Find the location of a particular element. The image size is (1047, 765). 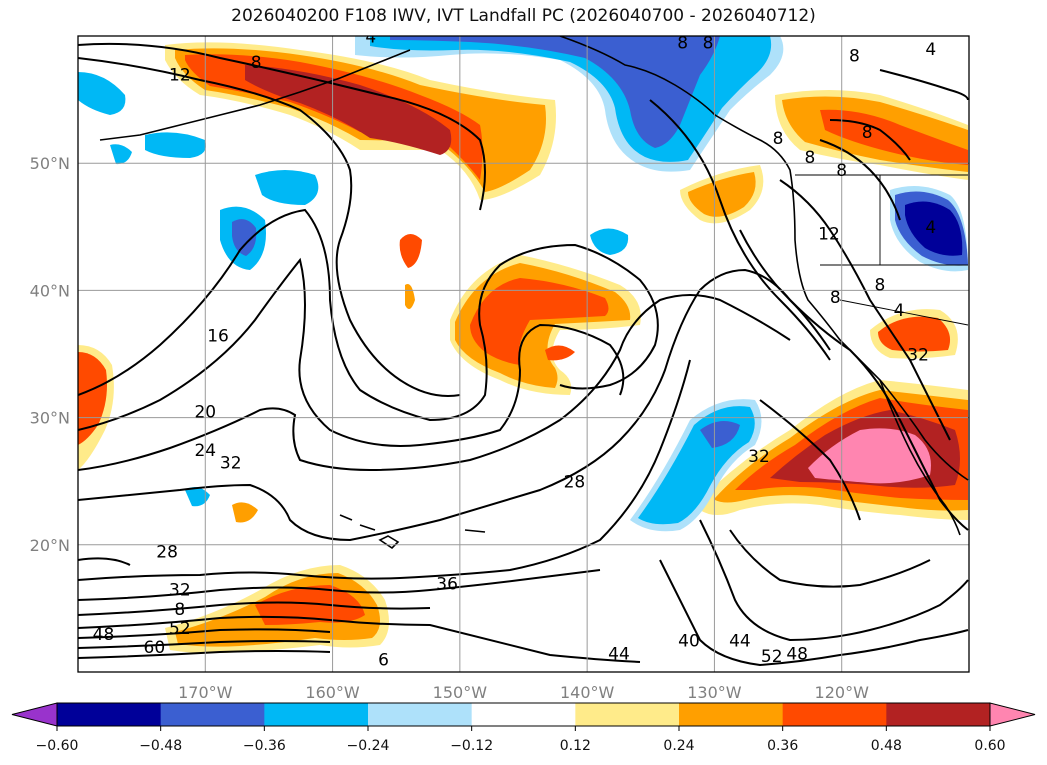

colorbar-tick-label: 0.12 is located at coordinates (575, 746).